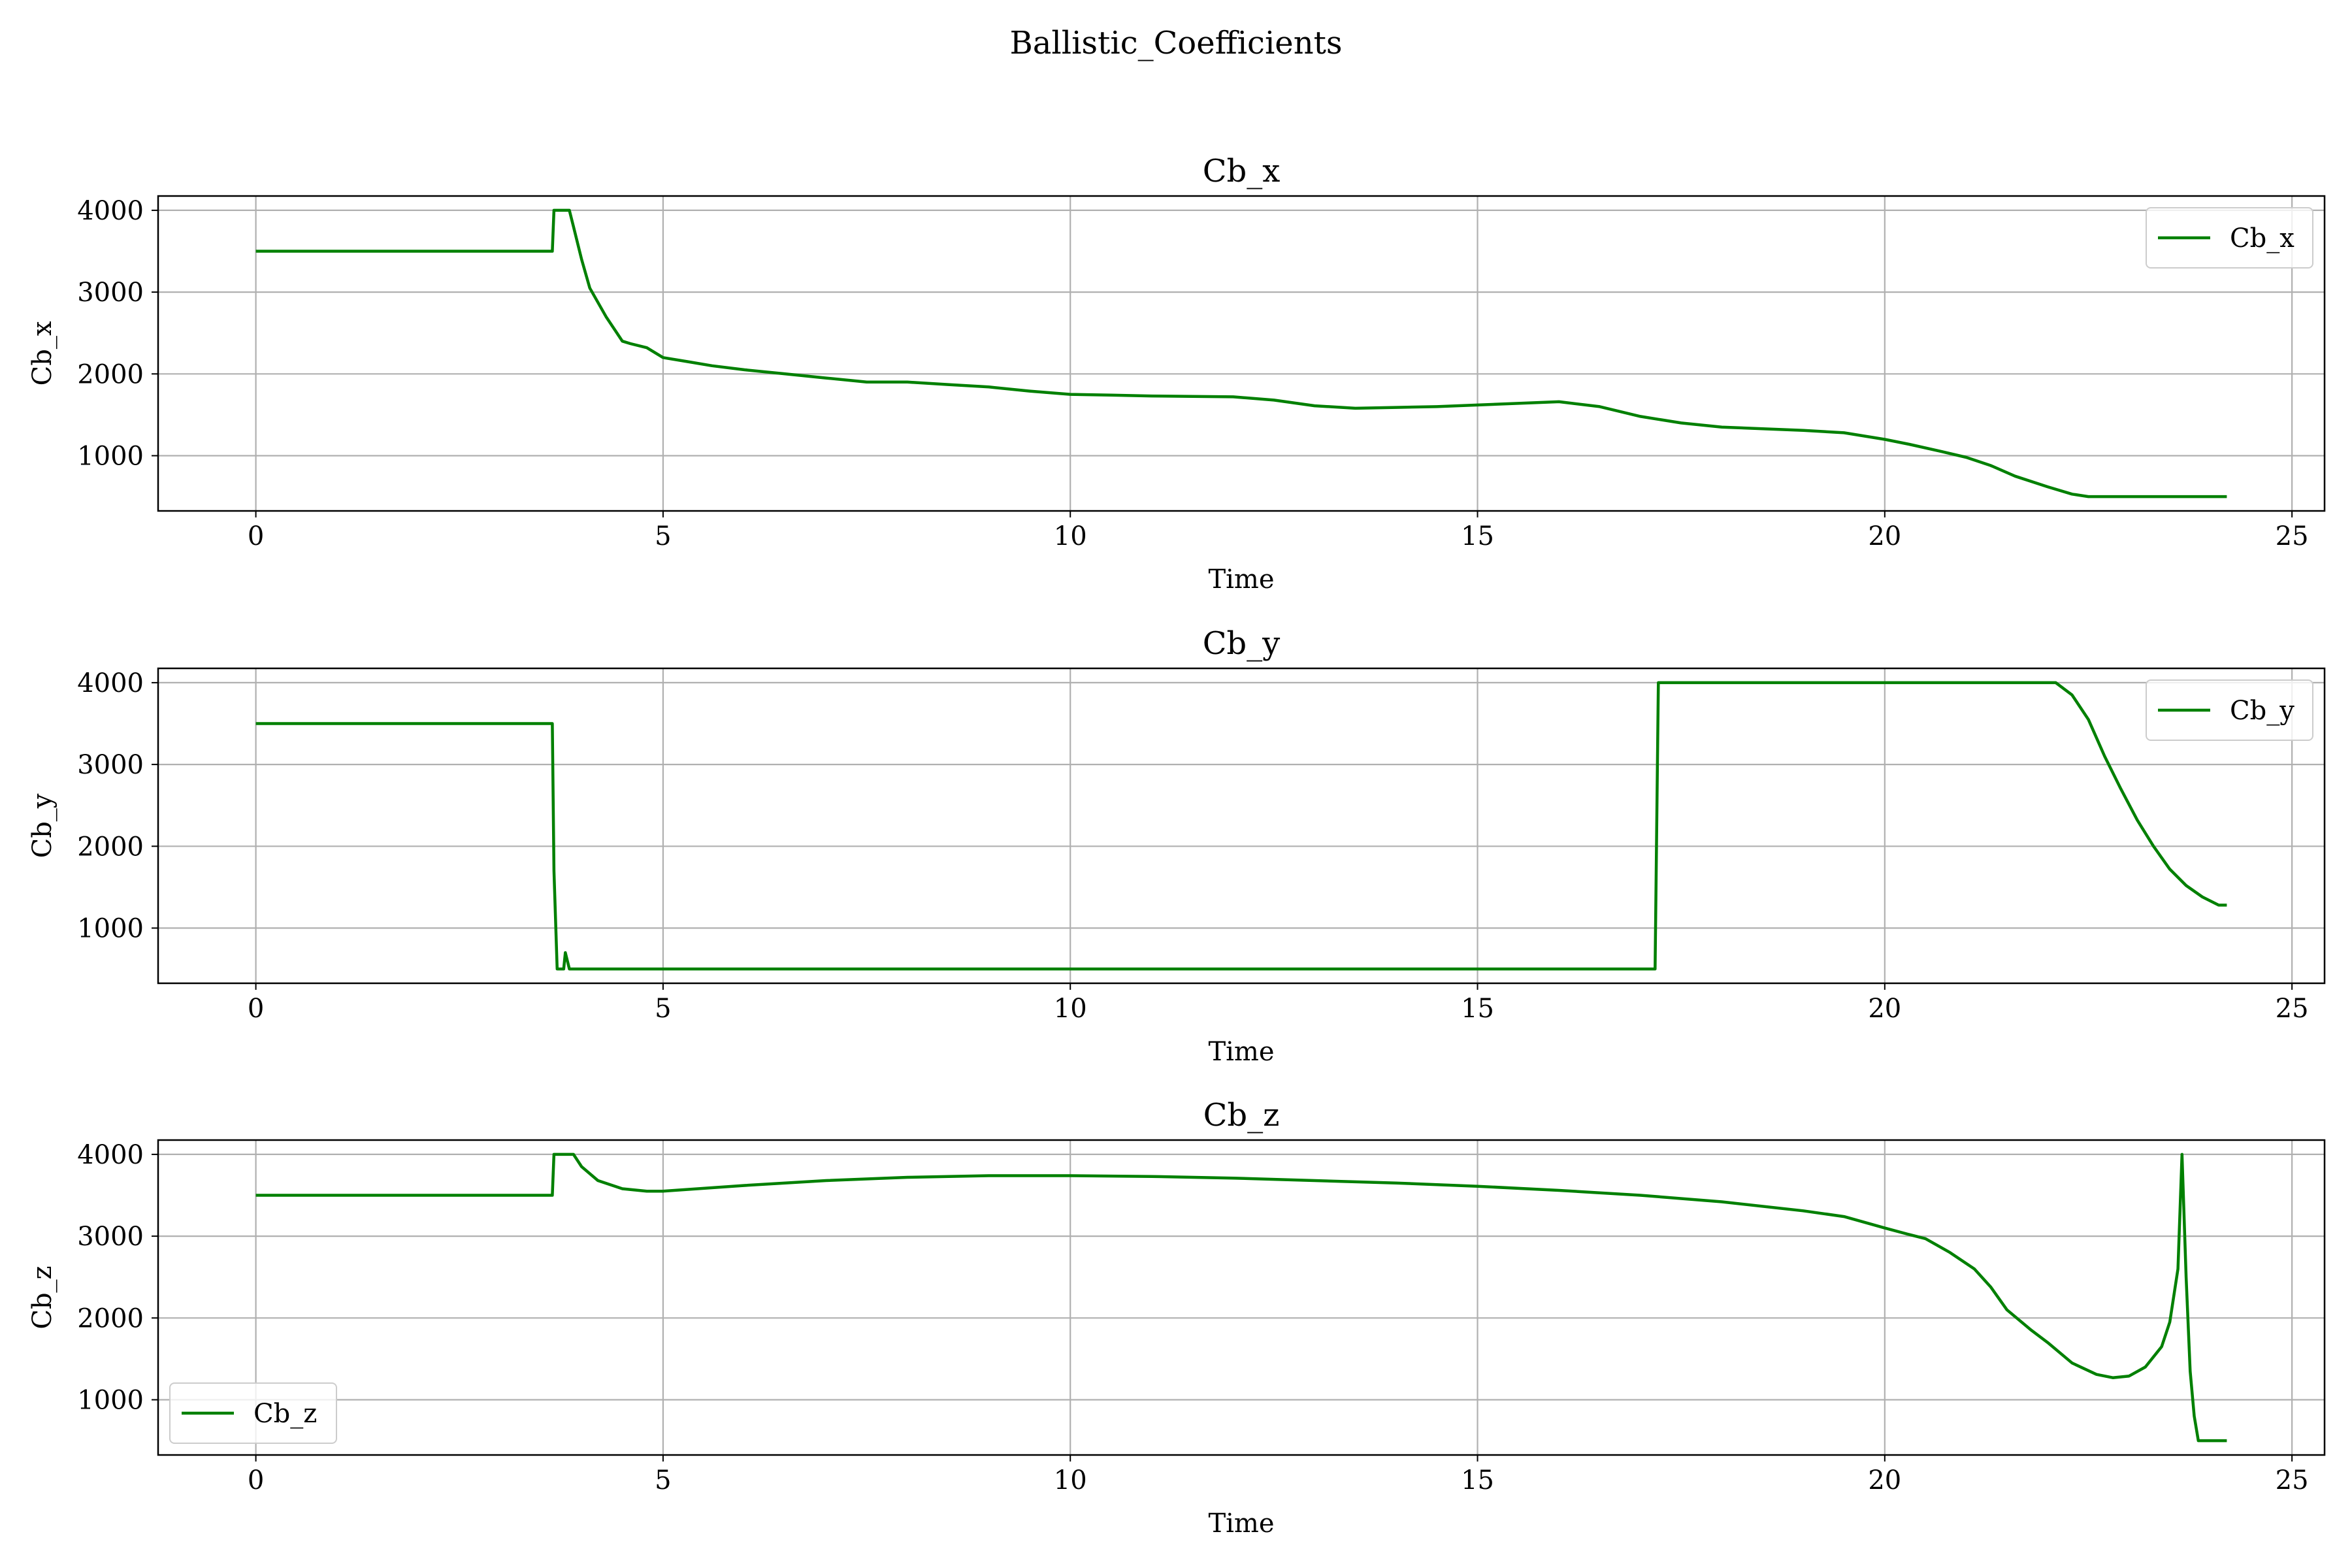 The height and width of the screenshot is (1568, 2352). I want to click on legend: Cb_x, so click(2229, 238).